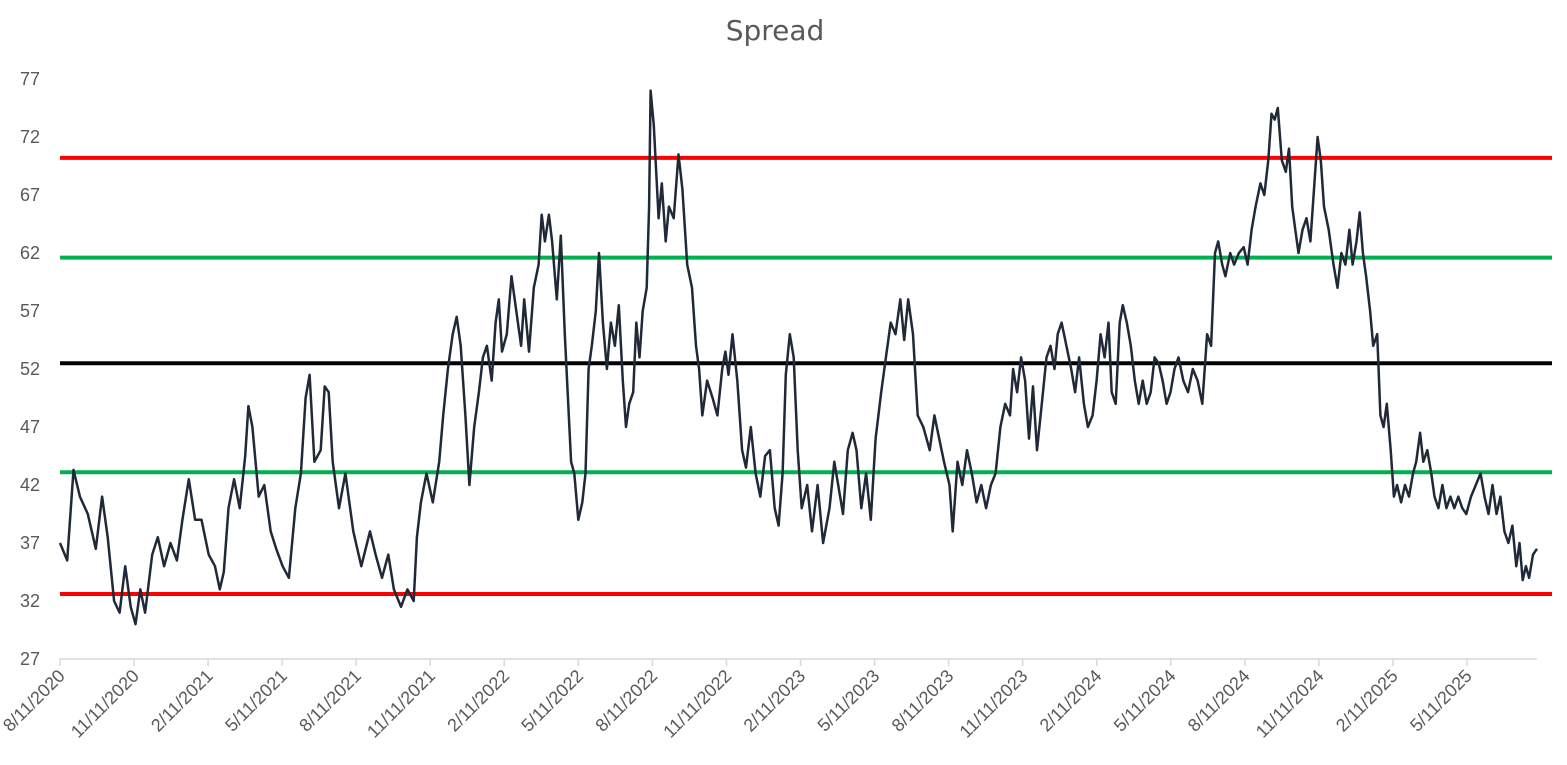 The width and height of the screenshot is (1567, 765). Describe the element at coordinates (34, 701) in the screenshot. I see `x-tick-label: 8/11/2020` at that location.